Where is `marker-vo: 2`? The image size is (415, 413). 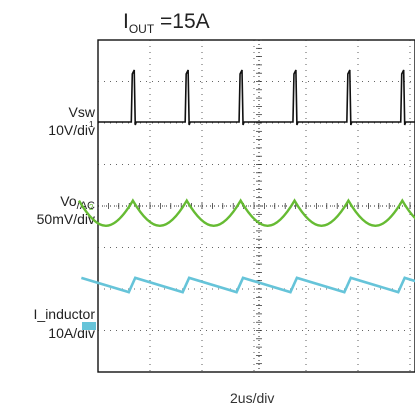
marker-vo: 2 is located at coordinates (91, 207).